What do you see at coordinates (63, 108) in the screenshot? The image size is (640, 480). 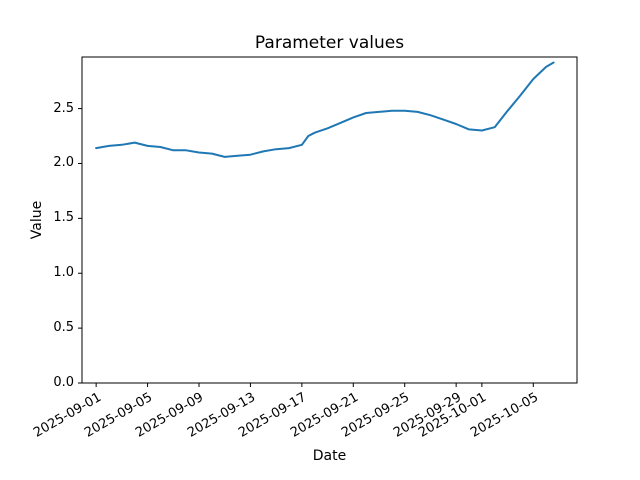 I see `y-tick-label: 2.5` at bounding box center [63, 108].